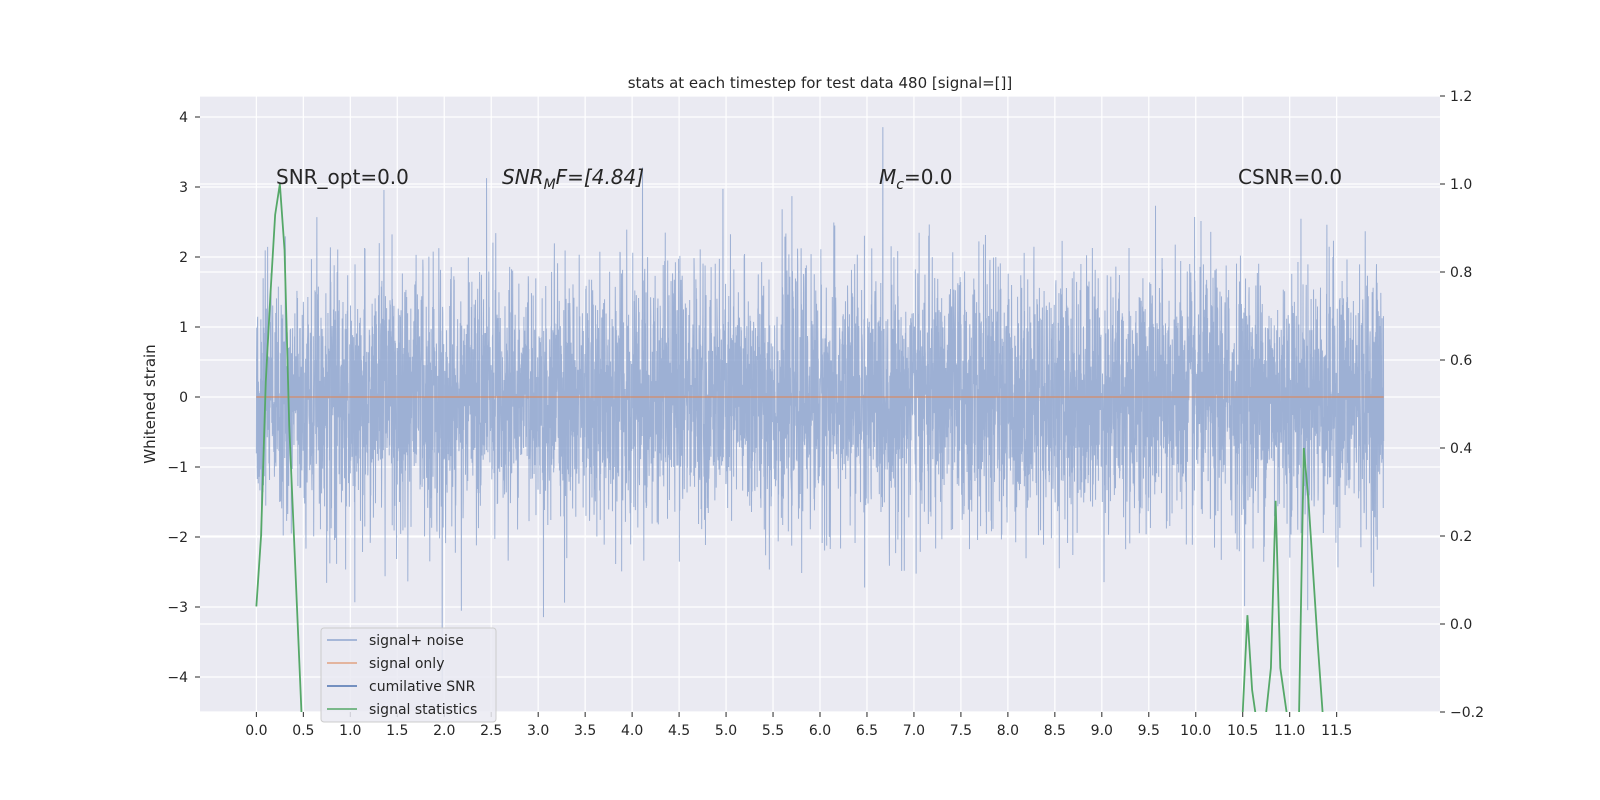 The image size is (1600, 800). What do you see at coordinates (585, 731) in the screenshot?
I see `x-tick-label: 3.5` at bounding box center [585, 731].